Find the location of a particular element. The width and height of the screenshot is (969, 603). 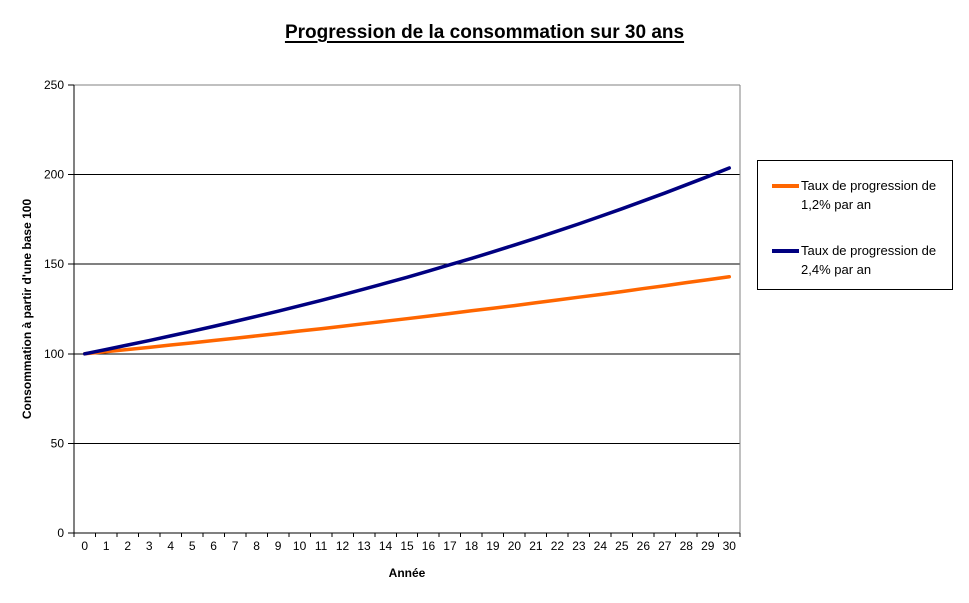

x-tick-label-19: 19 is located at coordinates (493, 546).